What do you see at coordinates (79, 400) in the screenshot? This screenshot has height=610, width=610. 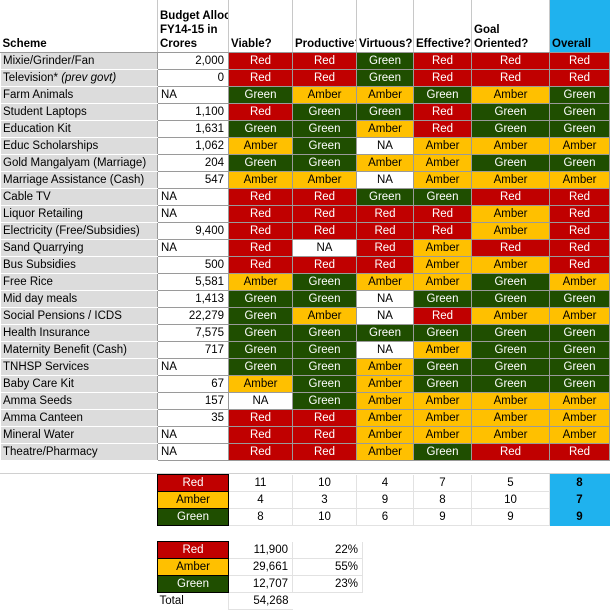 I see `scheme-name: Amma Seeds` at bounding box center [79, 400].